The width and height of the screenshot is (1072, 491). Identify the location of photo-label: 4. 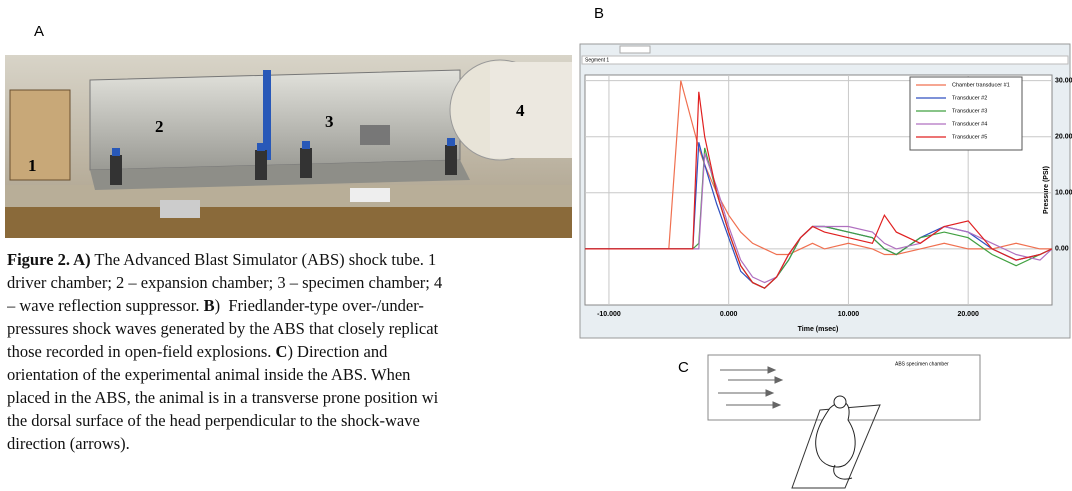
(520, 110).